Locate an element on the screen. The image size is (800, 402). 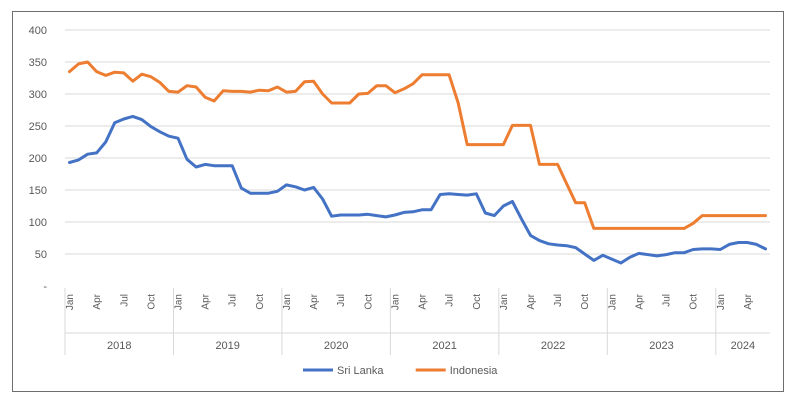
y-tick-label: 50 is located at coordinates (41, 255).